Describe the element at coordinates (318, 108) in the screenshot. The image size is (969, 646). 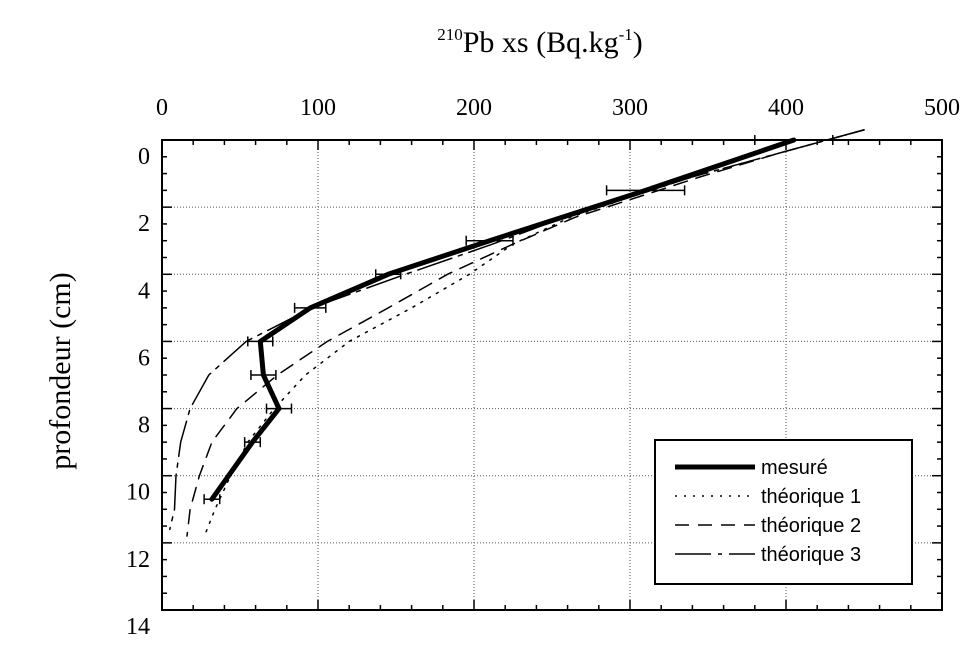
I see `x-tick-label: 100` at that location.